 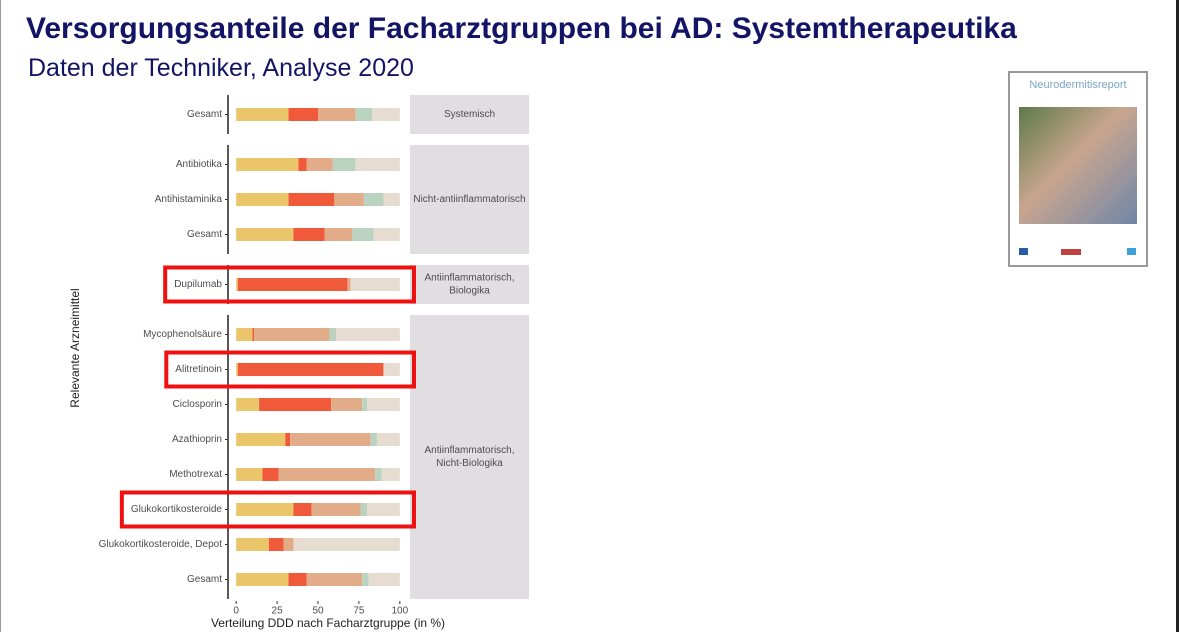 I want to click on strip-label: Systemisch, so click(x=469, y=114).